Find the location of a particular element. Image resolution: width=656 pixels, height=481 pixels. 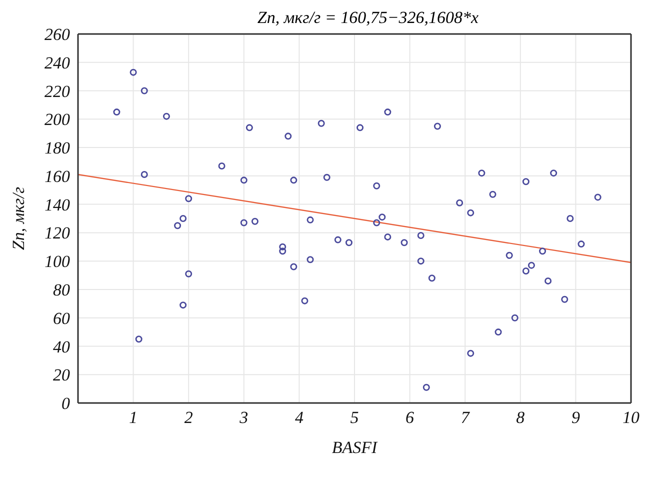

x-tick-label: 10 is located at coordinates (631, 418).